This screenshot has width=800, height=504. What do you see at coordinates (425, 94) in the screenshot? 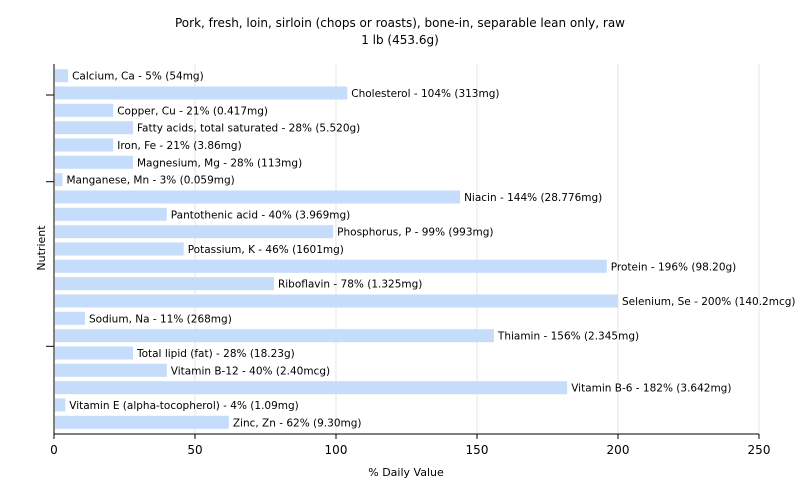
I see `bar-label: Cholesterol - 104% (313mg)` at bounding box center [425, 94].